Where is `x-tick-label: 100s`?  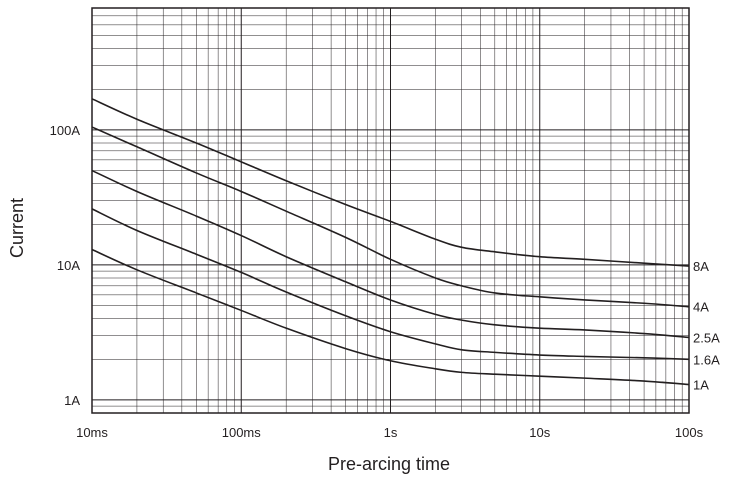
x-tick-label: 100s is located at coordinates (689, 432).